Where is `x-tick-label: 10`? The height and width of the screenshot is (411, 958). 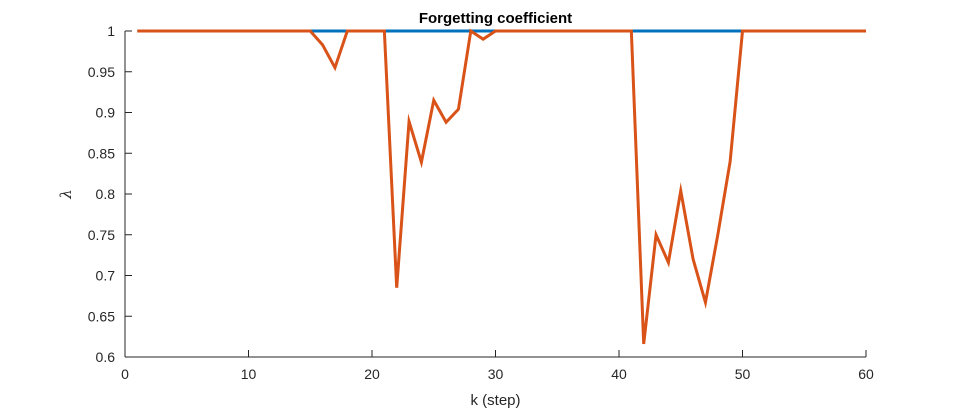 x-tick-label: 10 is located at coordinates (249, 374).